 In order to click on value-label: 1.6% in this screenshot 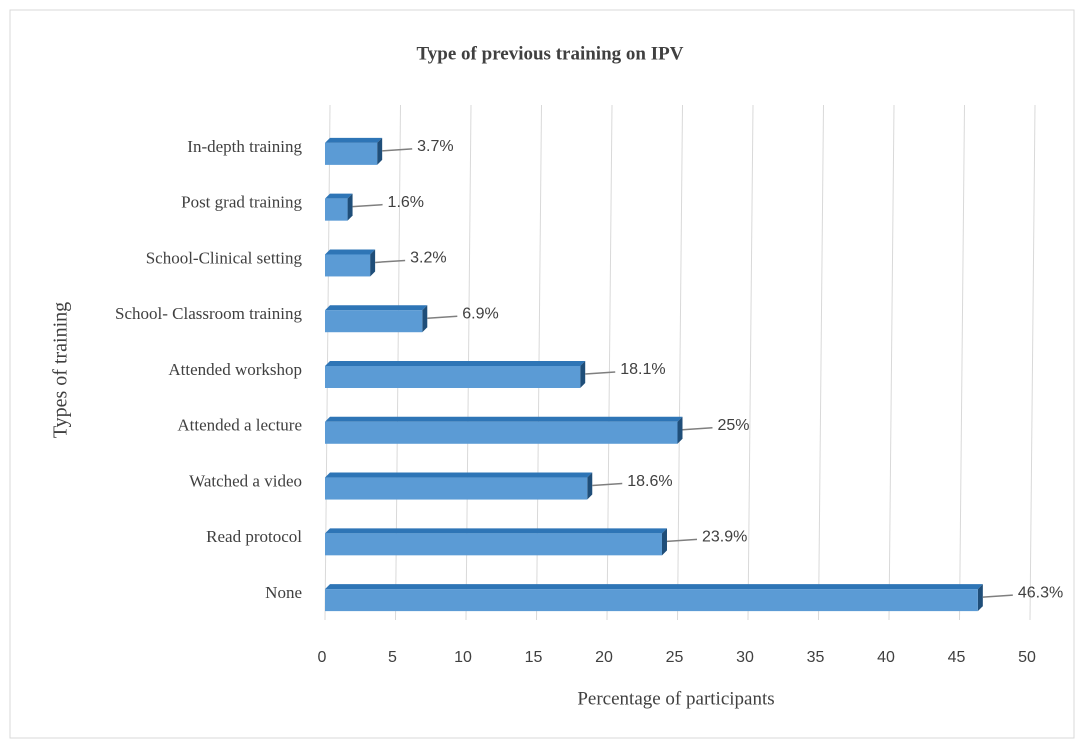, I will do `click(406, 202)`.